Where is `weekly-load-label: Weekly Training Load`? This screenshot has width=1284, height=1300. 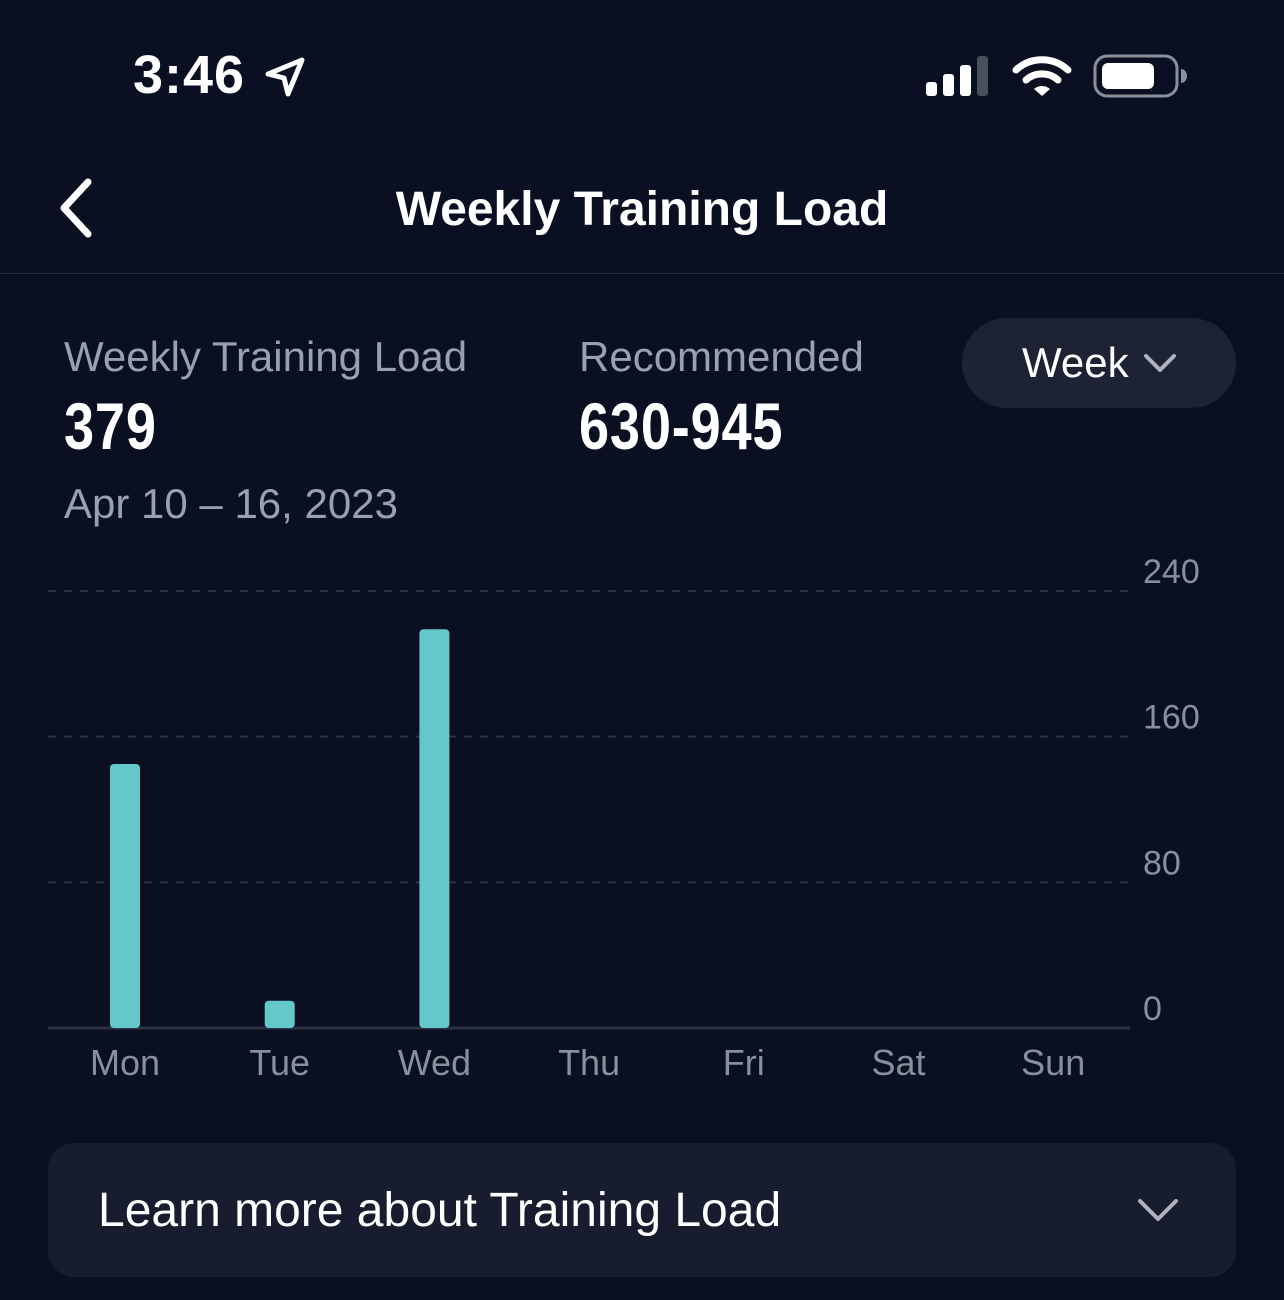 weekly-load-label: Weekly Training Load is located at coordinates (266, 356).